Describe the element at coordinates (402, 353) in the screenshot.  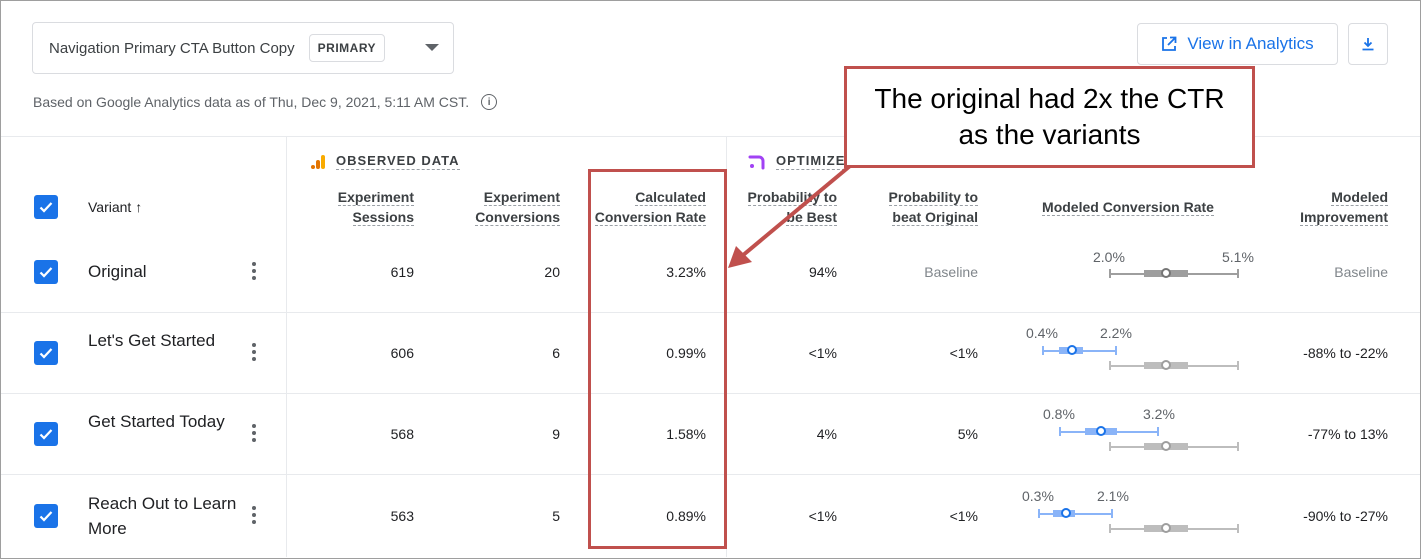
I see `sessions-cell: 606` at that location.